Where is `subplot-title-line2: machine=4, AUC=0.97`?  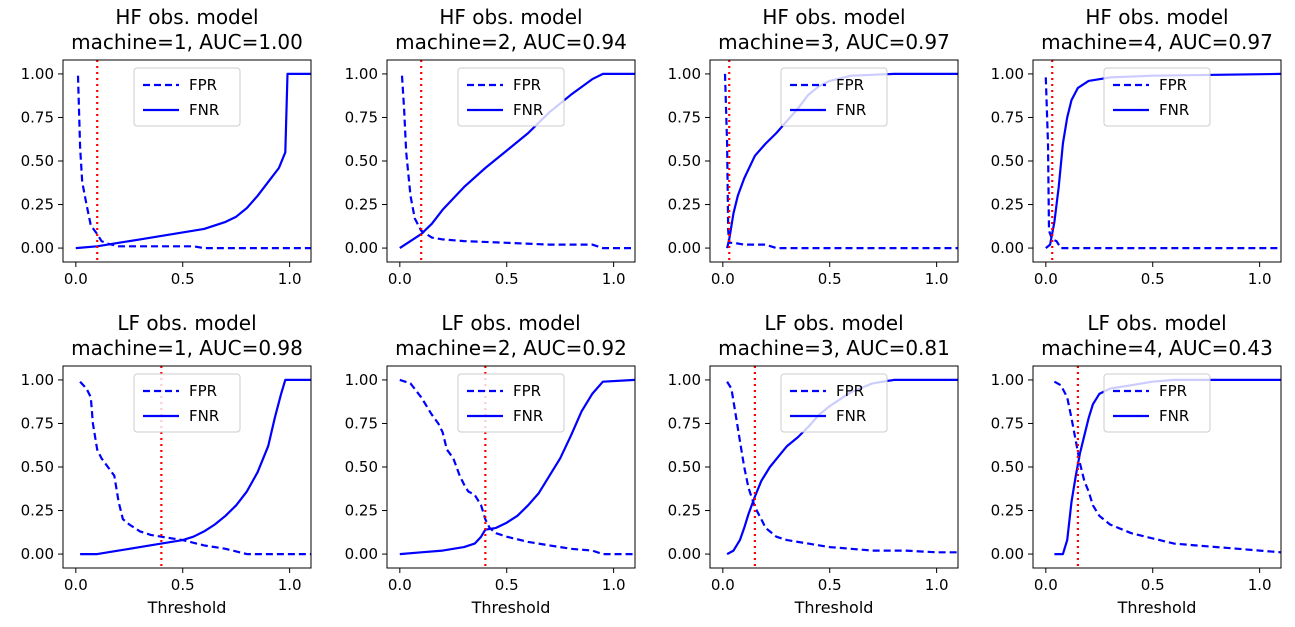 subplot-title-line2: machine=4, AUC=0.97 is located at coordinates (1157, 42).